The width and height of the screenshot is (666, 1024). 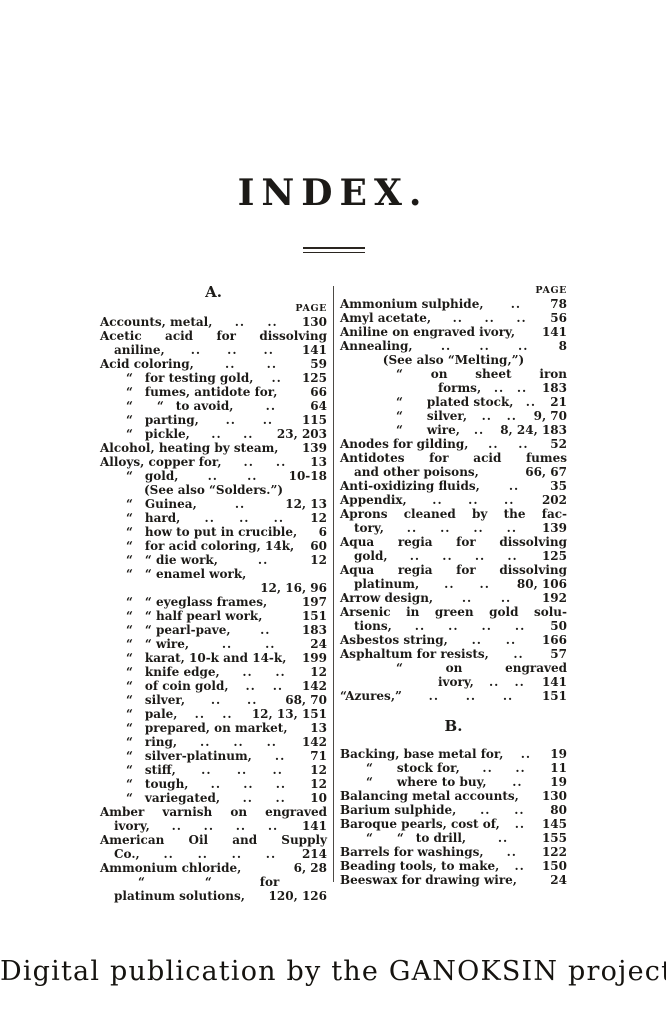 What do you see at coordinates (453, 444) in the screenshot?
I see `index-entry: Anodes for gilding,.... 52` at bounding box center [453, 444].